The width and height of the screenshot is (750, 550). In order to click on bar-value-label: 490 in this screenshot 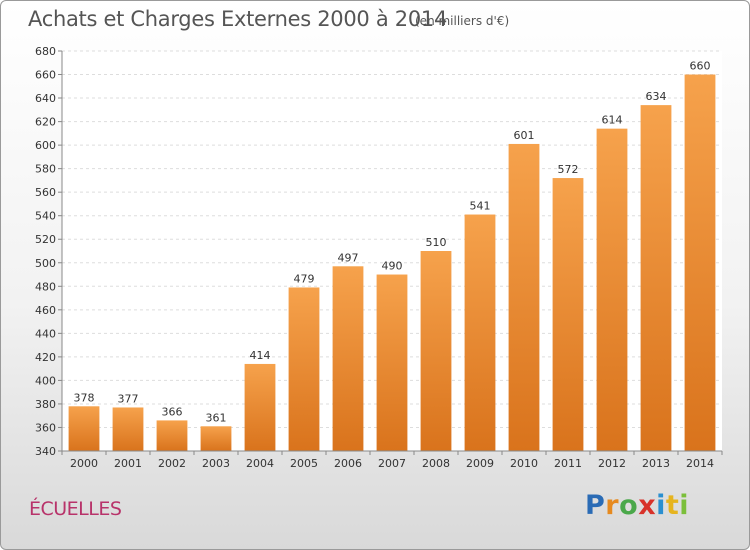, I will do `click(392, 266)`.